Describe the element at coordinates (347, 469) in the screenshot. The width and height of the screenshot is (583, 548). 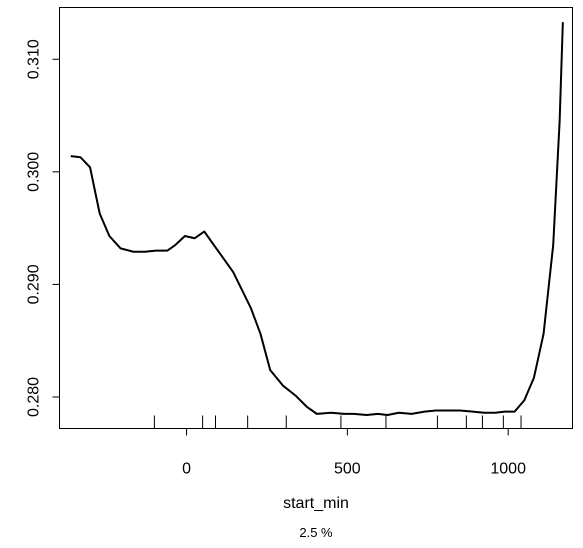
I see `x-tick-label: 500` at that location.